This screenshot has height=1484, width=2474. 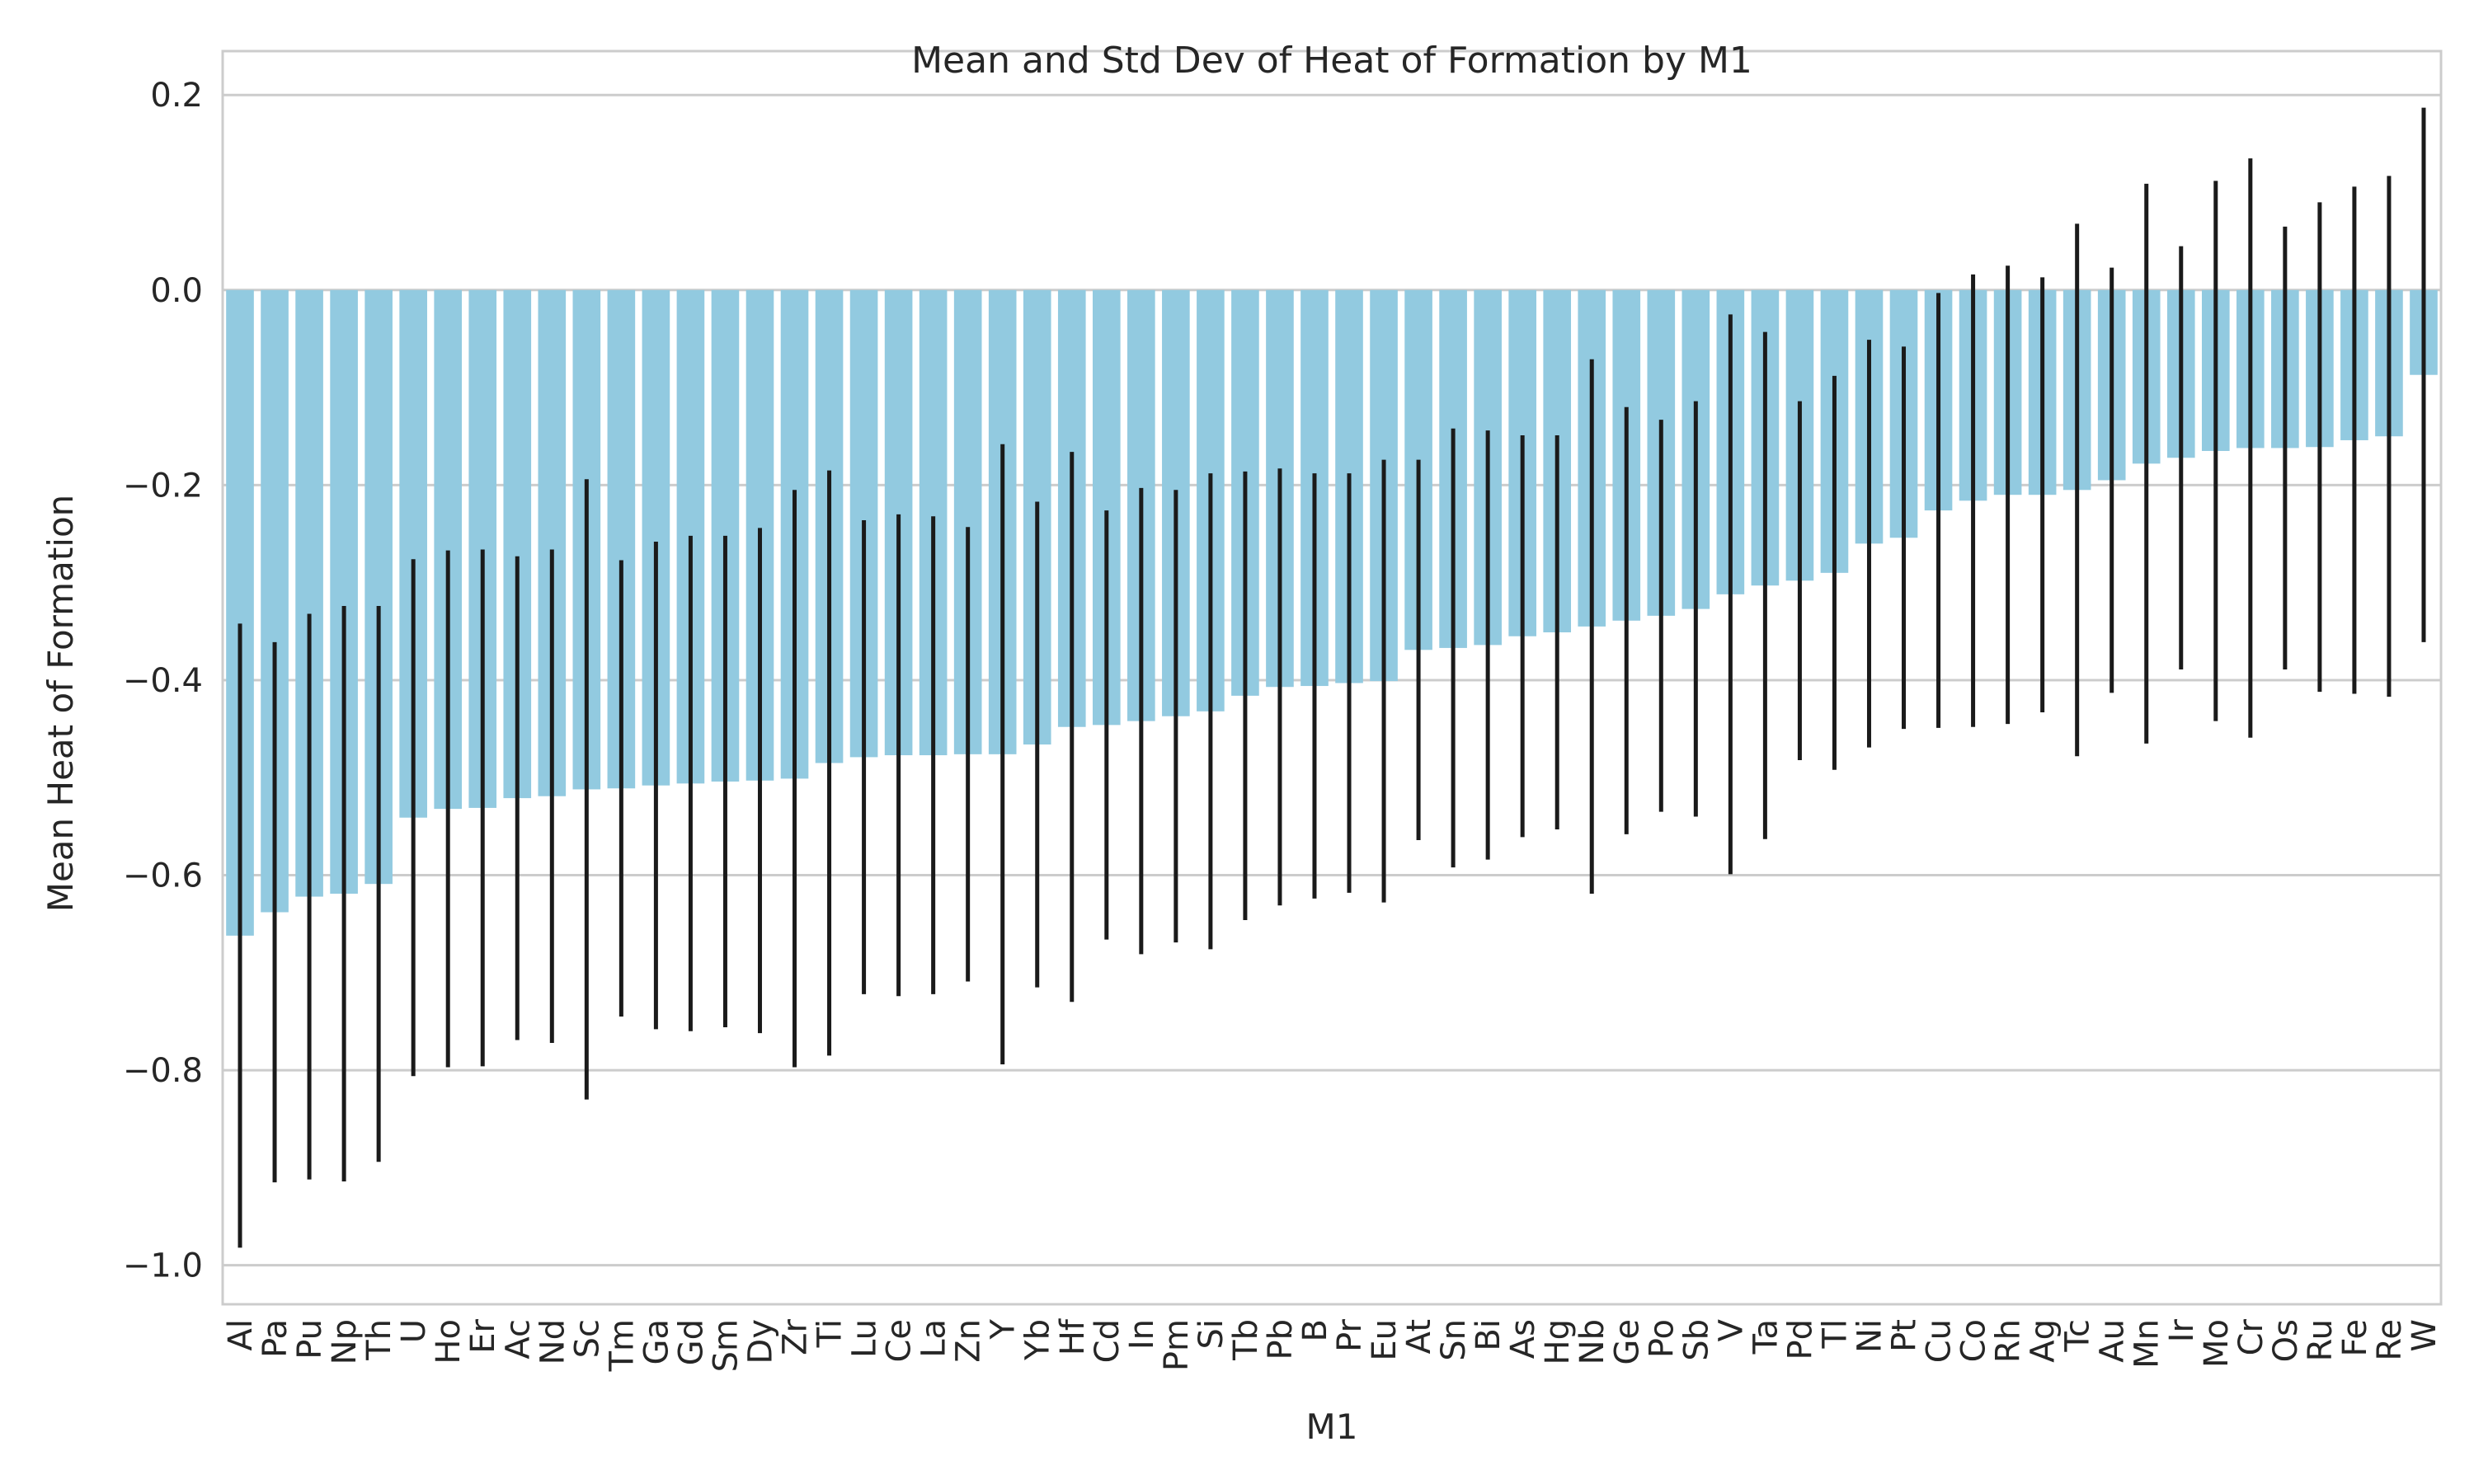 I want to click on x-tick-label: Po, so click(x=1662, y=1338).